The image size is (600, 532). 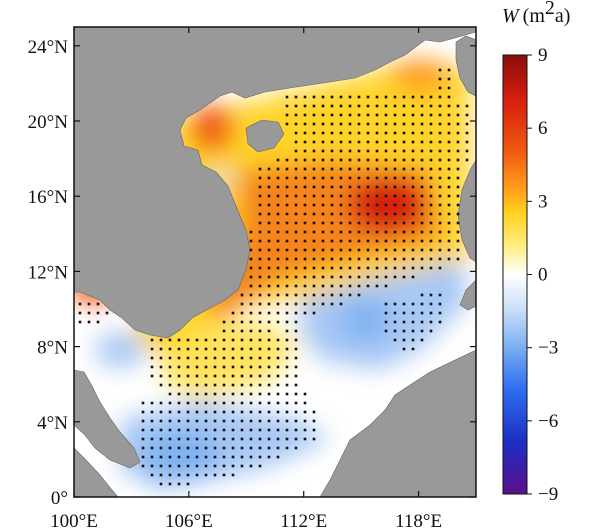 I want to click on land-philippines, so click(x=466, y=211).